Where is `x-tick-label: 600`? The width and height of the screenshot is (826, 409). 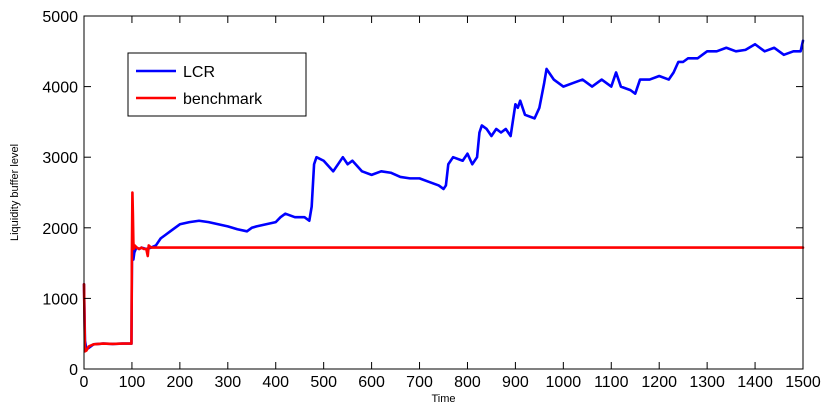
x-tick-label: 600 is located at coordinates (371, 382).